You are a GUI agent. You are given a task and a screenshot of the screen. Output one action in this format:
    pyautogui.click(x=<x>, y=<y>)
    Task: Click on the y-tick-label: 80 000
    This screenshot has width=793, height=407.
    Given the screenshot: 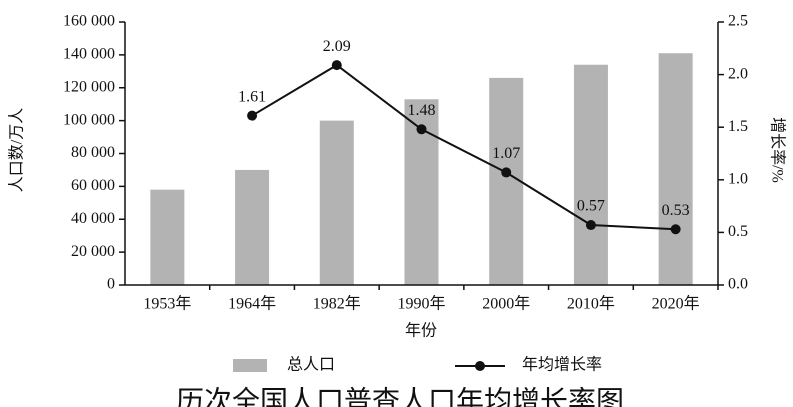 What is the action you would take?
    pyautogui.click(x=93, y=152)
    